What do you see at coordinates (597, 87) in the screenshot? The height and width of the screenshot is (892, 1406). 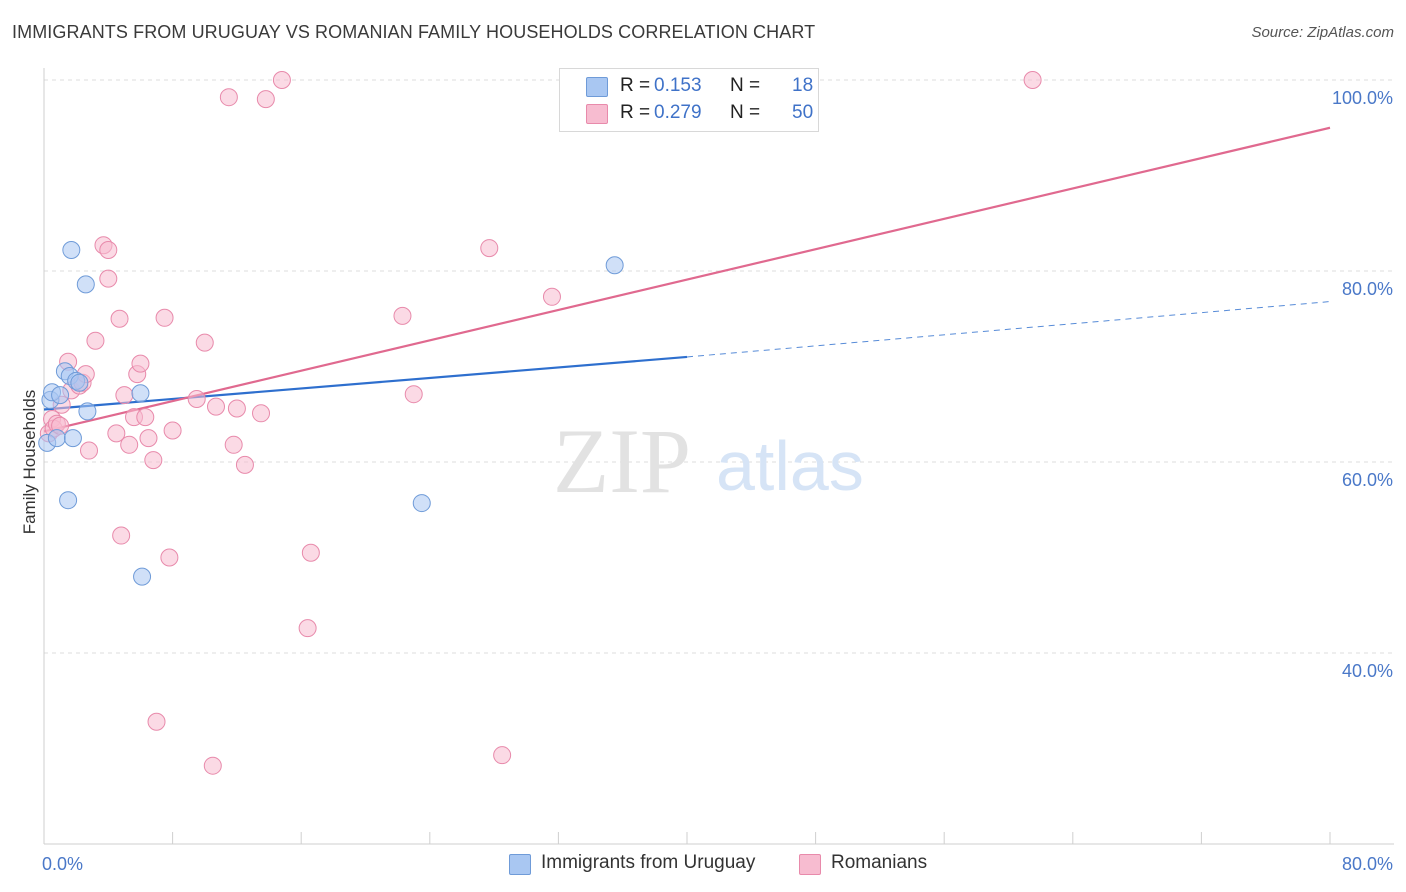 I see `legend-swatch-uruguay` at bounding box center [597, 87].